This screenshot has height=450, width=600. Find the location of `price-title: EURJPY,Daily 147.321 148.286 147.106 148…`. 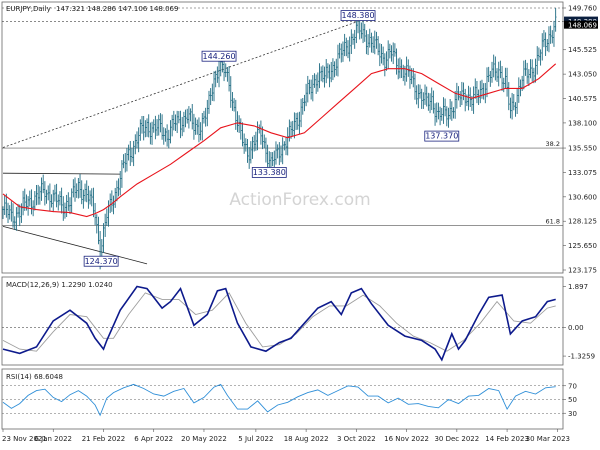

price-title: EURJPY,Daily 147.321 148.286 147.106 148… is located at coordinates (92, 9).